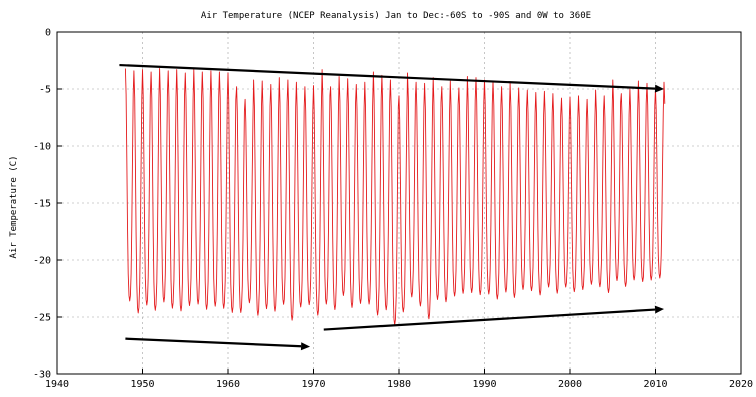 This screenshot has width=756, height=397. I want to click on y-axis-label: Air Temperature (C), so click(14, 207).